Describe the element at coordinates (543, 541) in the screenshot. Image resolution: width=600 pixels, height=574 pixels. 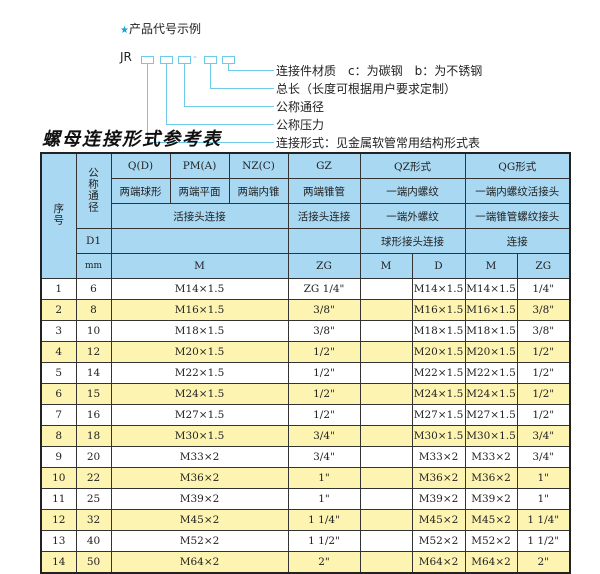
I see `cell-qg-zg: 1 1/2"` at that location.